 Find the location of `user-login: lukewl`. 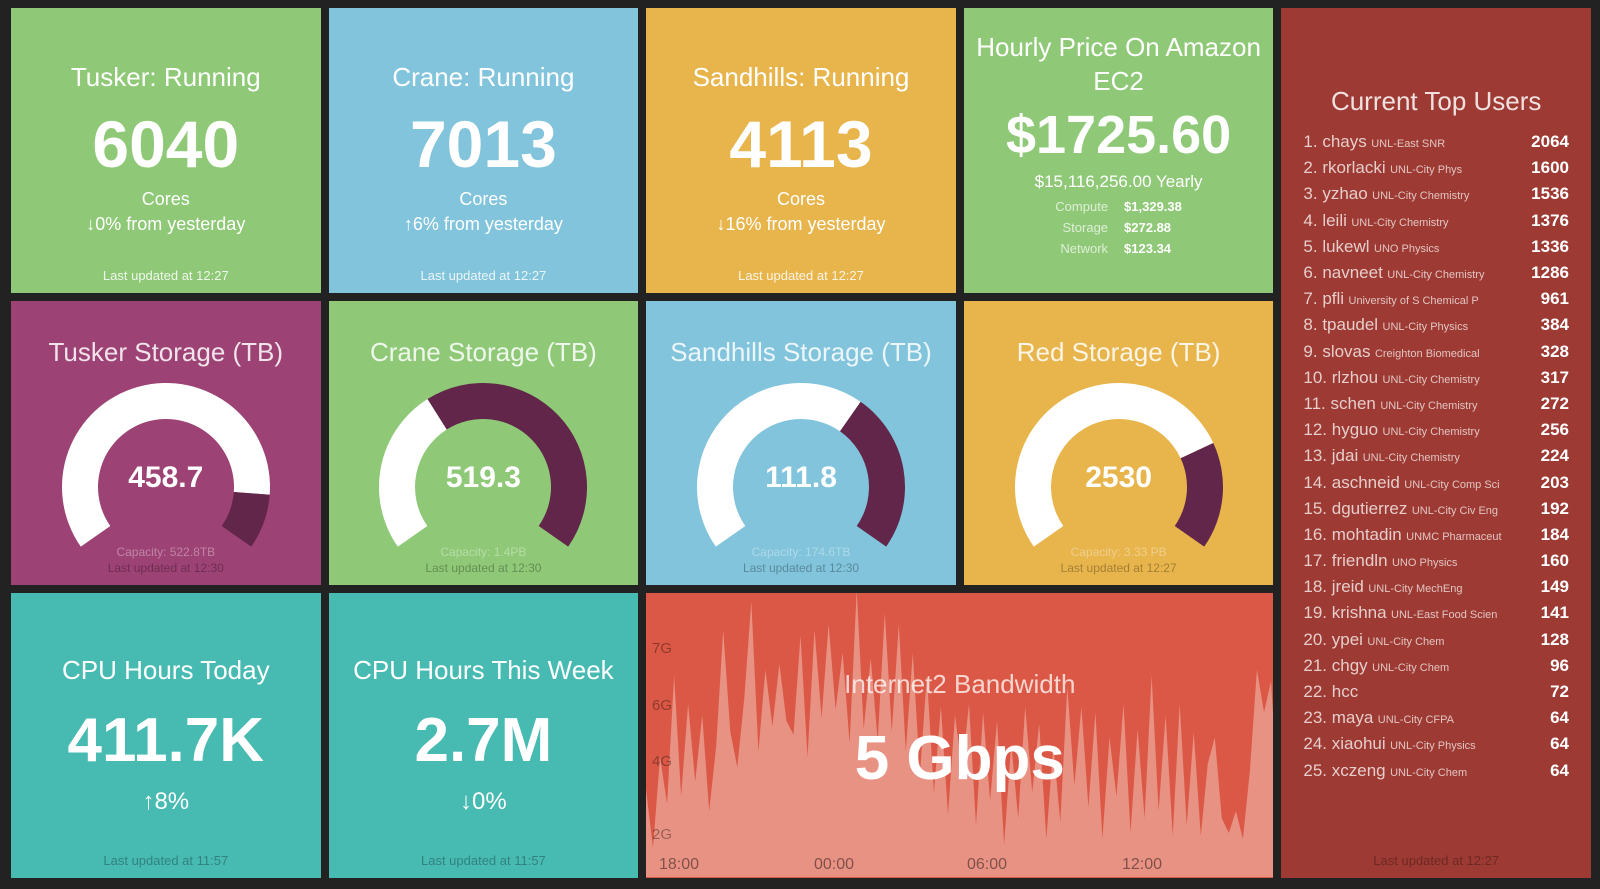

user-login: lukewl is located at coordinates (1346, 246).